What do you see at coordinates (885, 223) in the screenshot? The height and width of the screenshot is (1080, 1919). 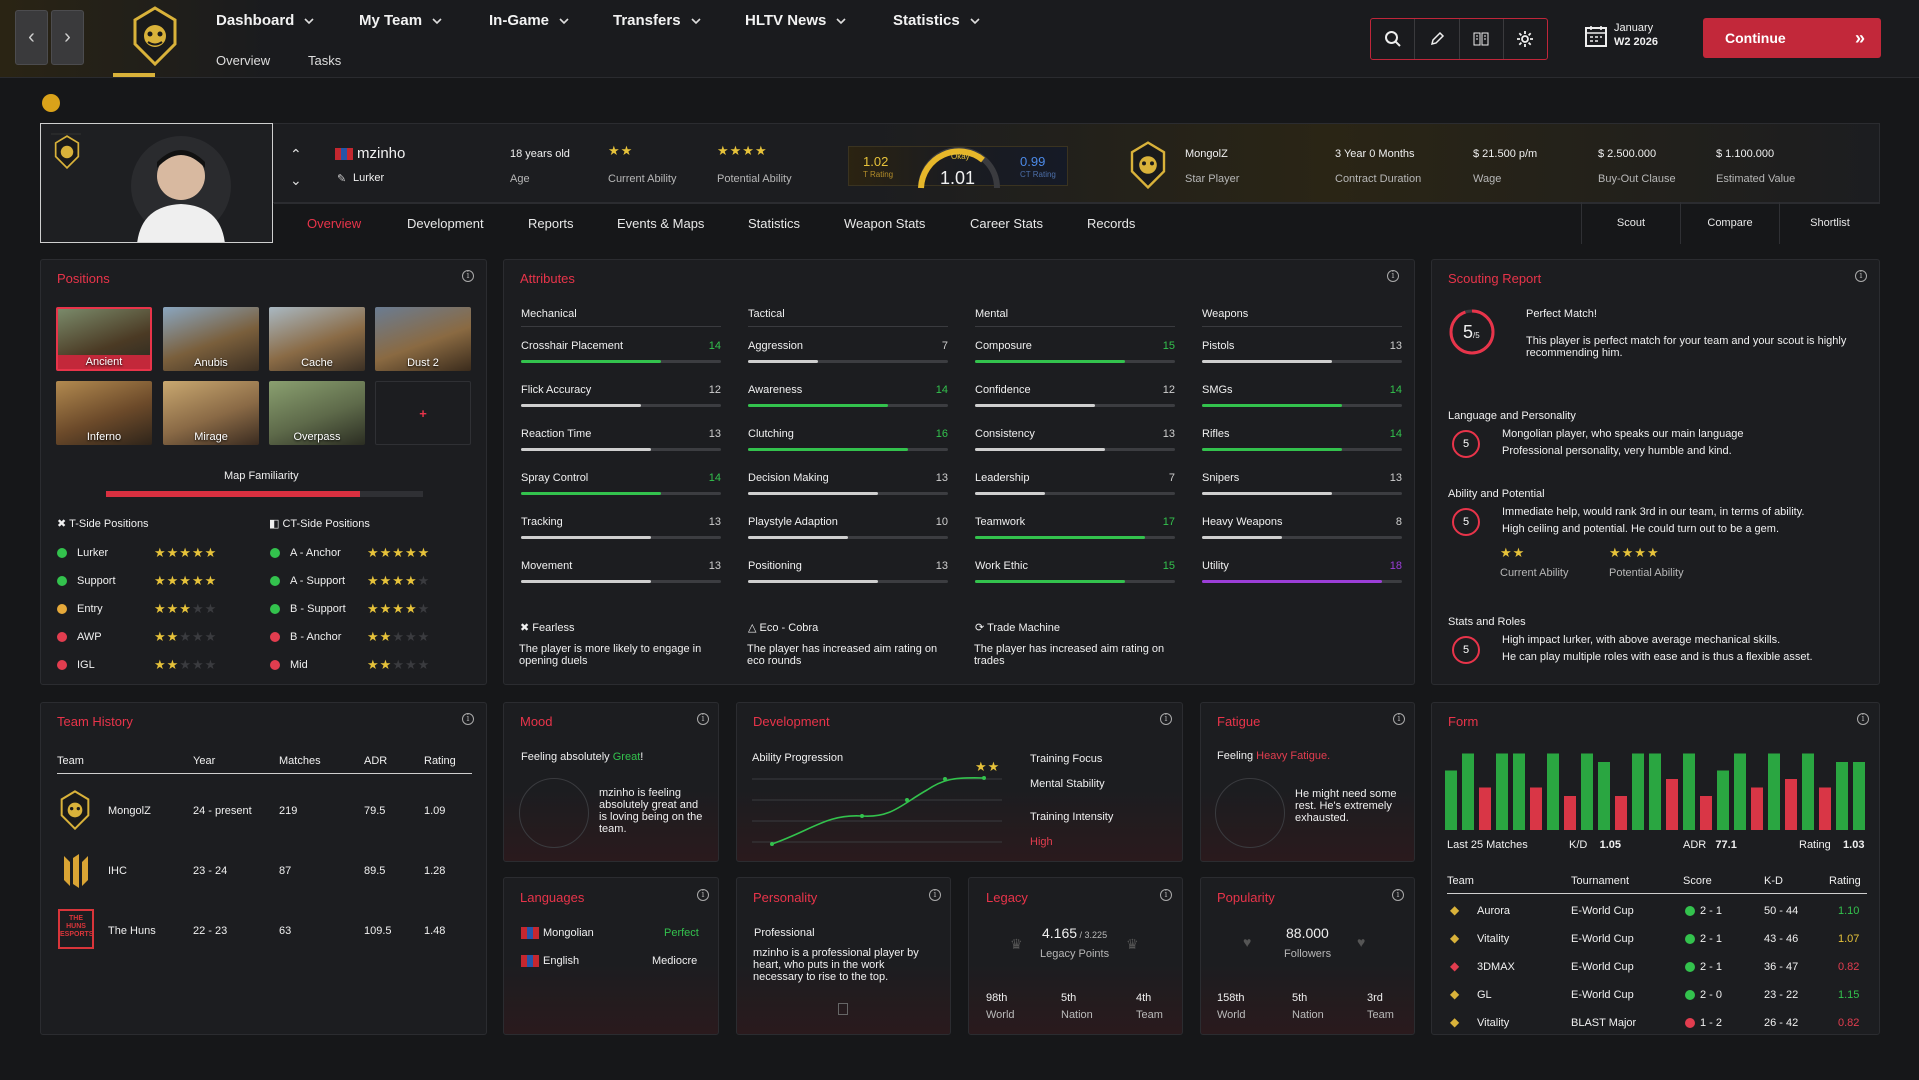 I see `tab-weapon-stats: Weapon Stats` at bounding box center [885, 223].